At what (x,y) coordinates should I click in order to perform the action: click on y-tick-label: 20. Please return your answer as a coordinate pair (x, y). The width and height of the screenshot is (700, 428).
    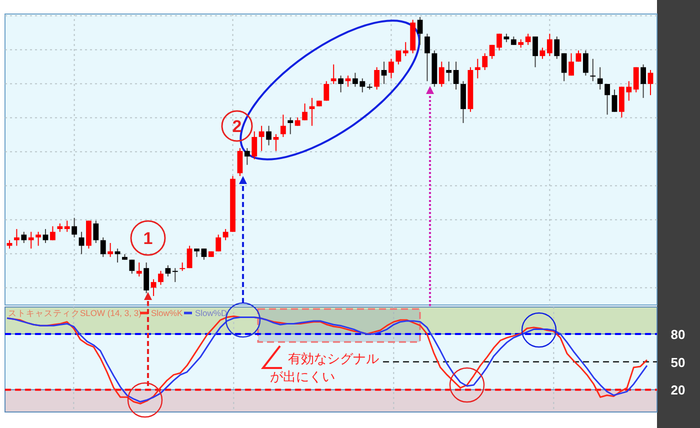
    Looking at the image, I should click on (678, 390).